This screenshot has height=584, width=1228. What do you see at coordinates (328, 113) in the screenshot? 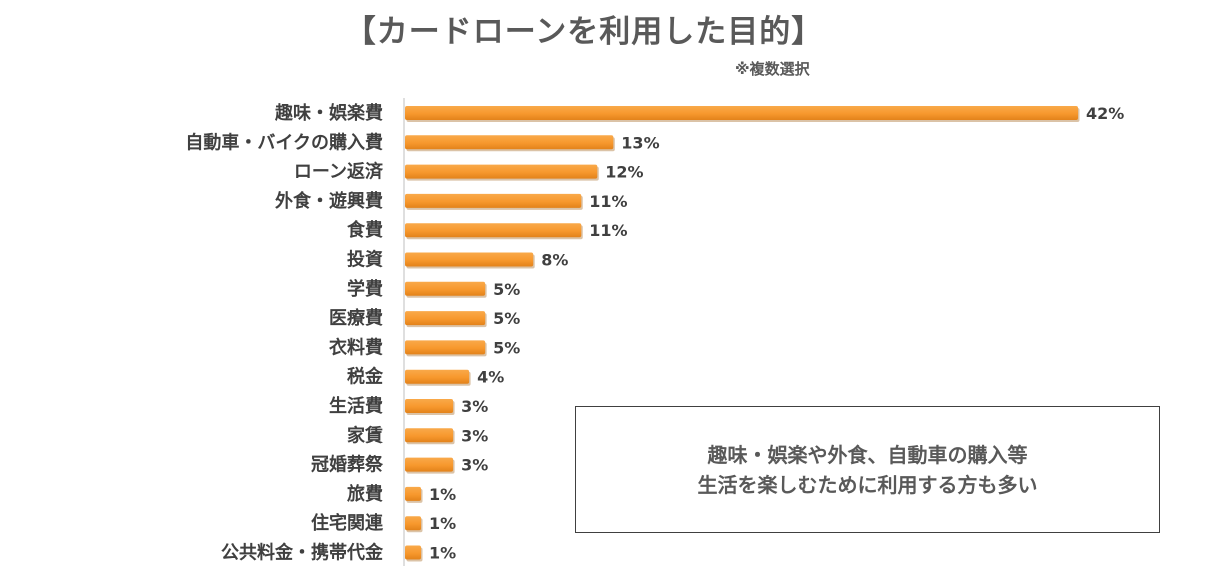
I see `category-label: 趣味・娯楽費` at bounding box center [328, 113].